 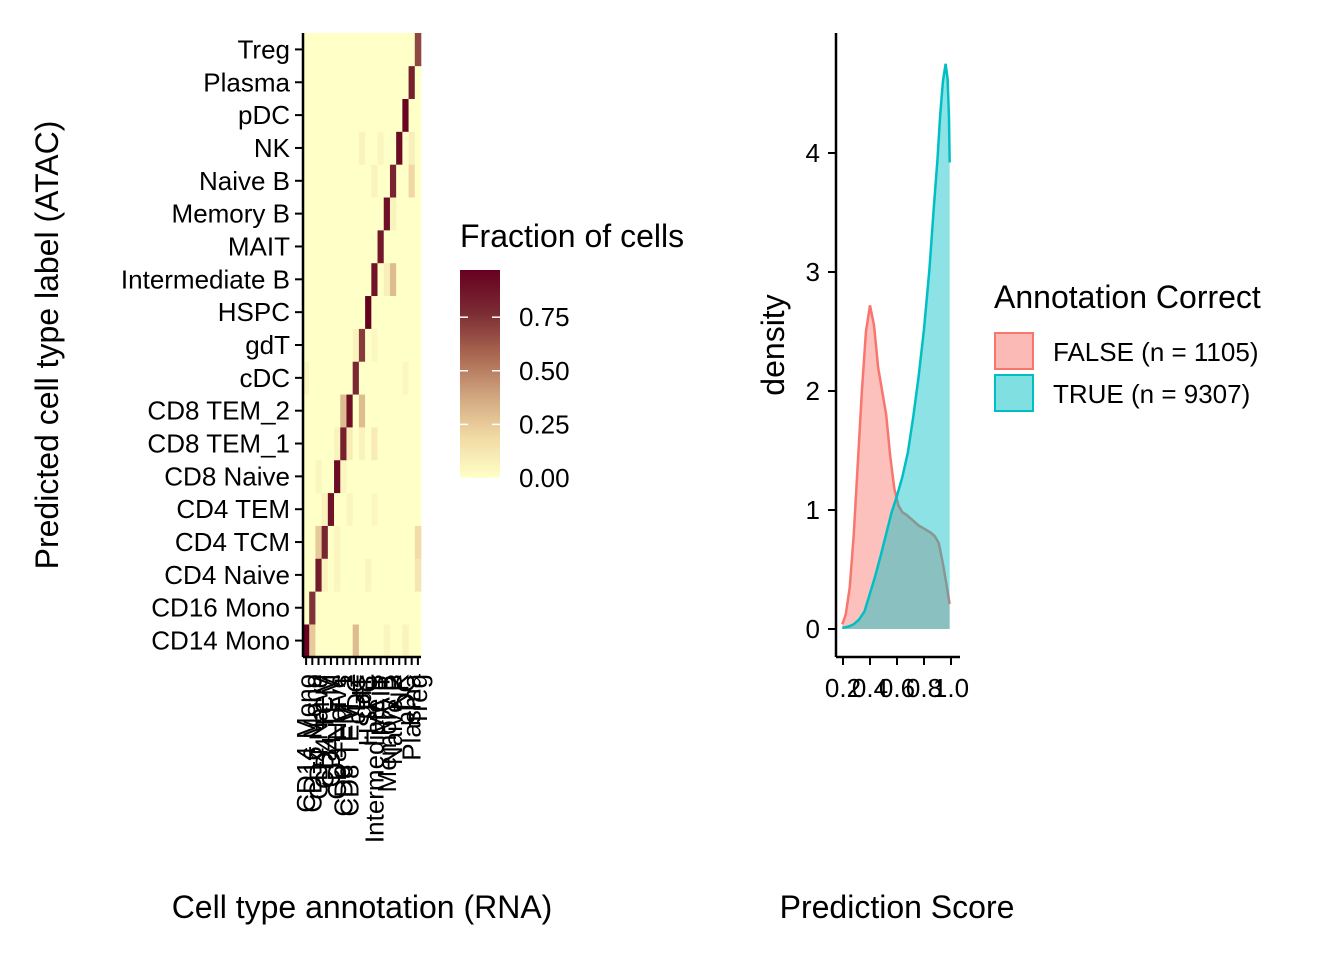 What do you see at coordinates (813, 153) in the screenshot?
I see `density-y-tick-label: 4` at bounding box center [813, 153].